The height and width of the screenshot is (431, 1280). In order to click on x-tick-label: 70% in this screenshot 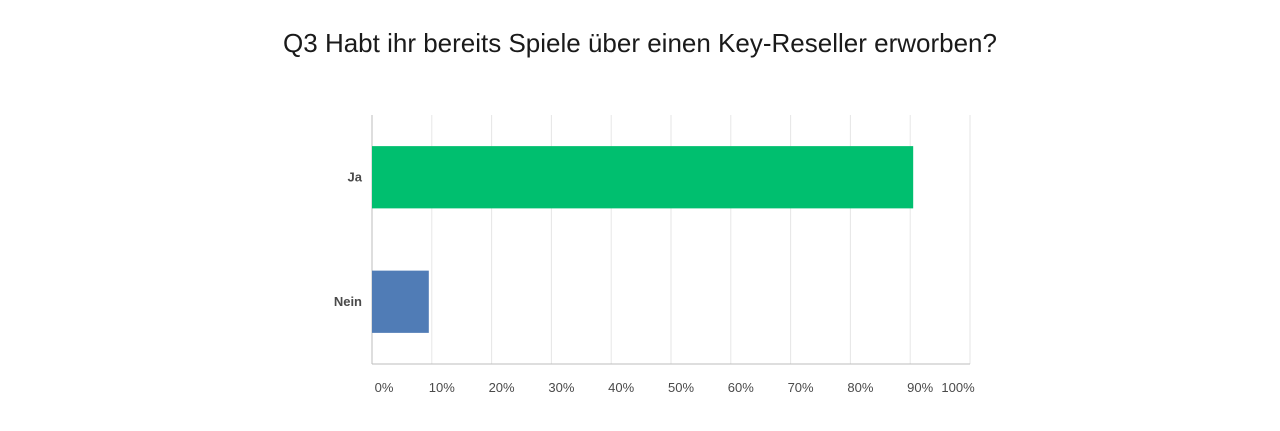, I will do `click(801, 387)`.